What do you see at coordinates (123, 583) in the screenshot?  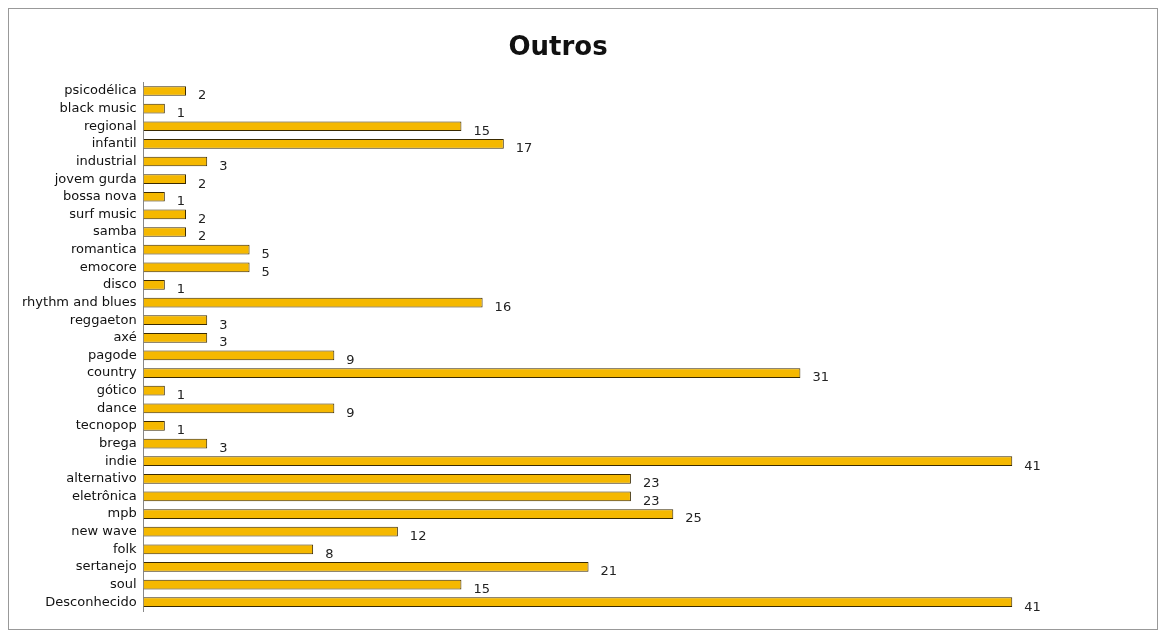 I see `y-tick-label: soul` at bounding box center [123, 583].